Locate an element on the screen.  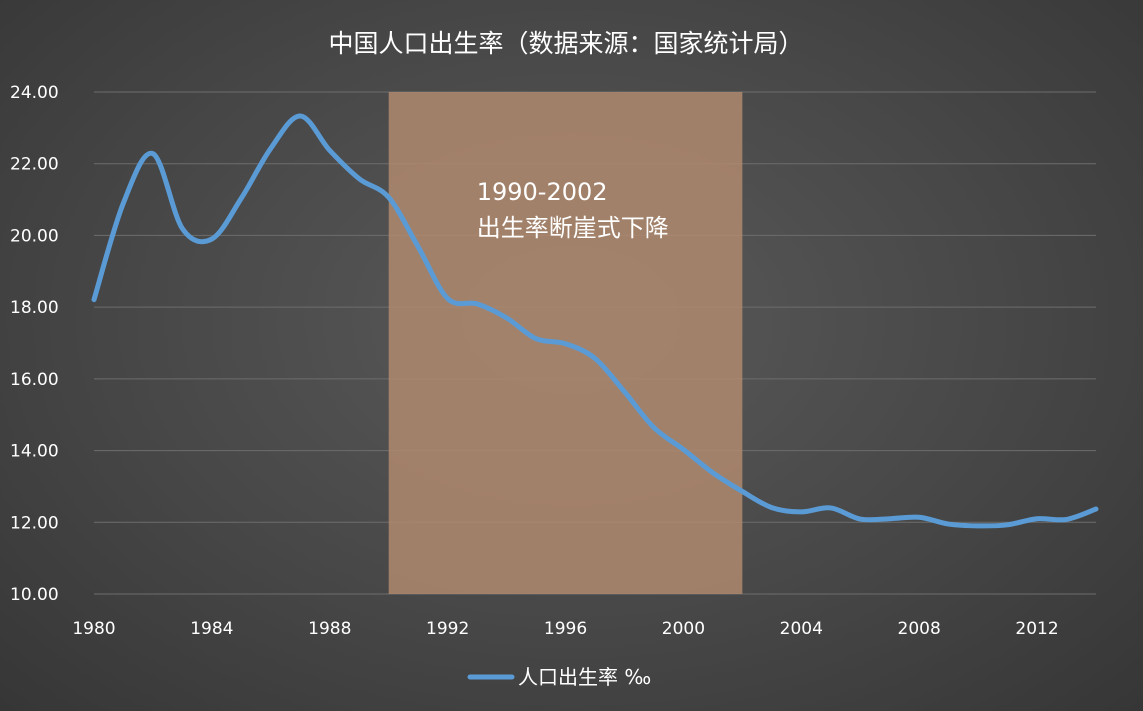
y-tick-label: 16.00 is located at coordinates (34, 380).